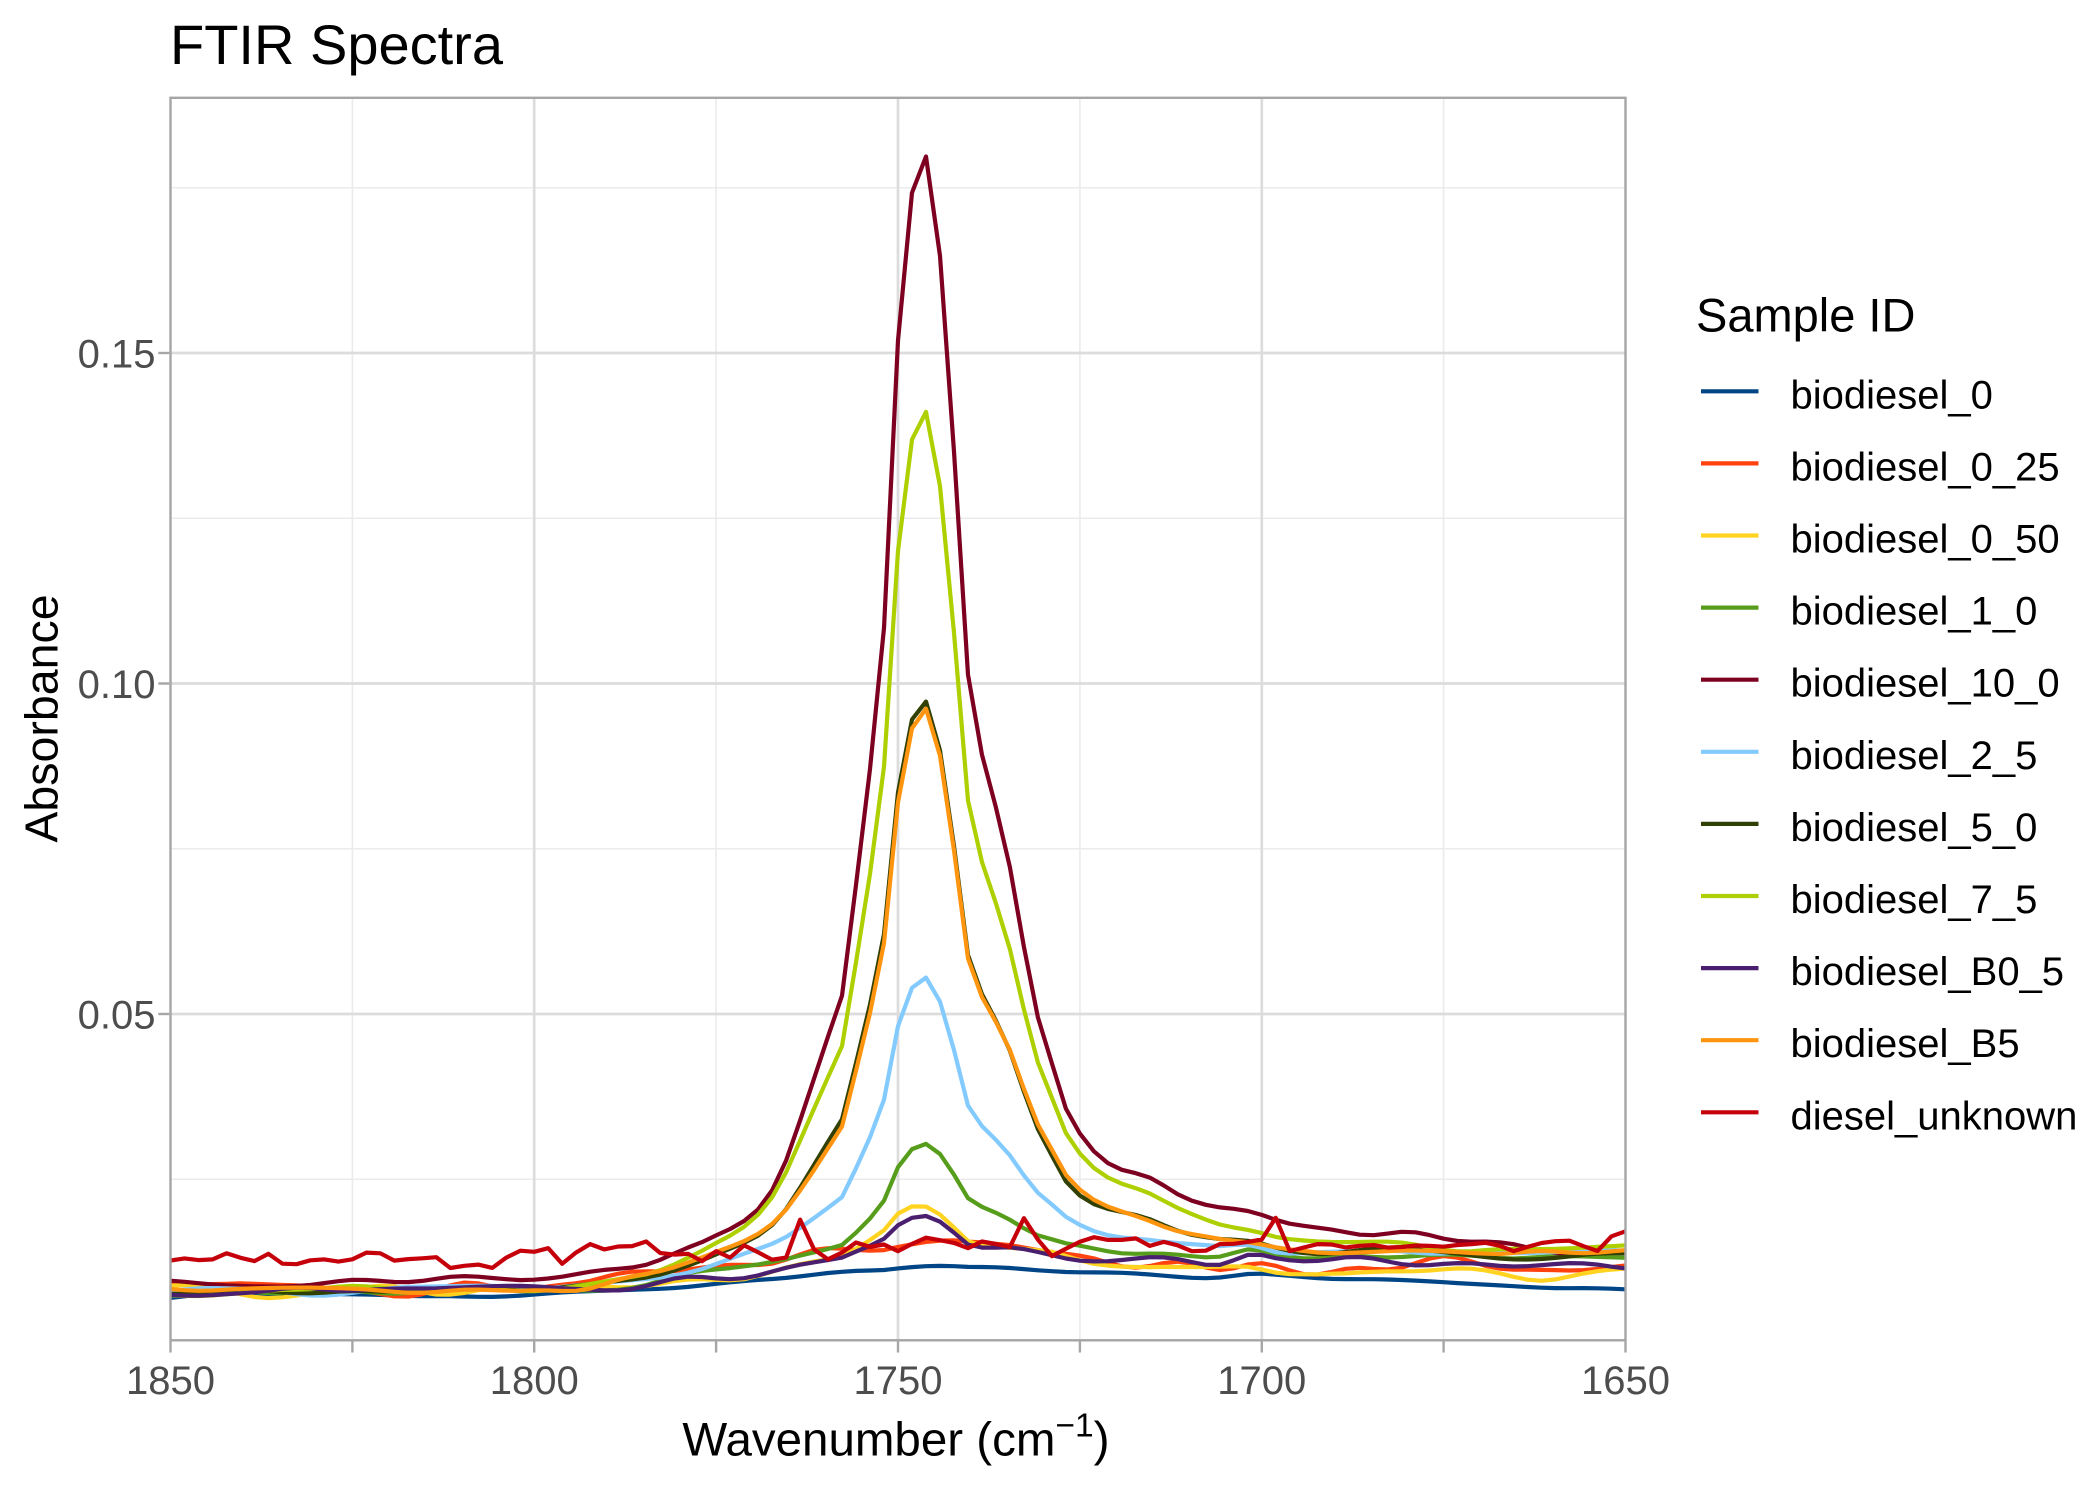 Image resolution: width=2100 pixels, height=1505 pixels. What do you see at coordinates (1261, 1381) in the screenshot?
I see `svg-text: 1700` at bounding box center [1261, 1381].